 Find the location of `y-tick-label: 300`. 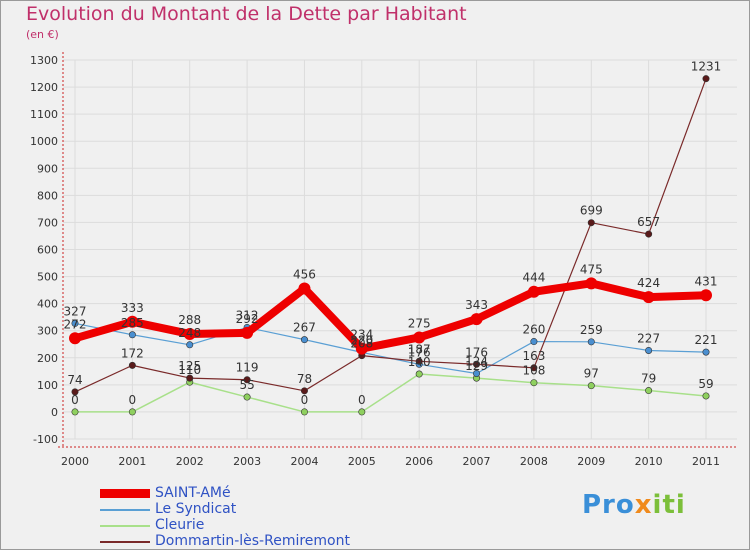

y-tick-label: 300 is located at coordinates (47, 331).